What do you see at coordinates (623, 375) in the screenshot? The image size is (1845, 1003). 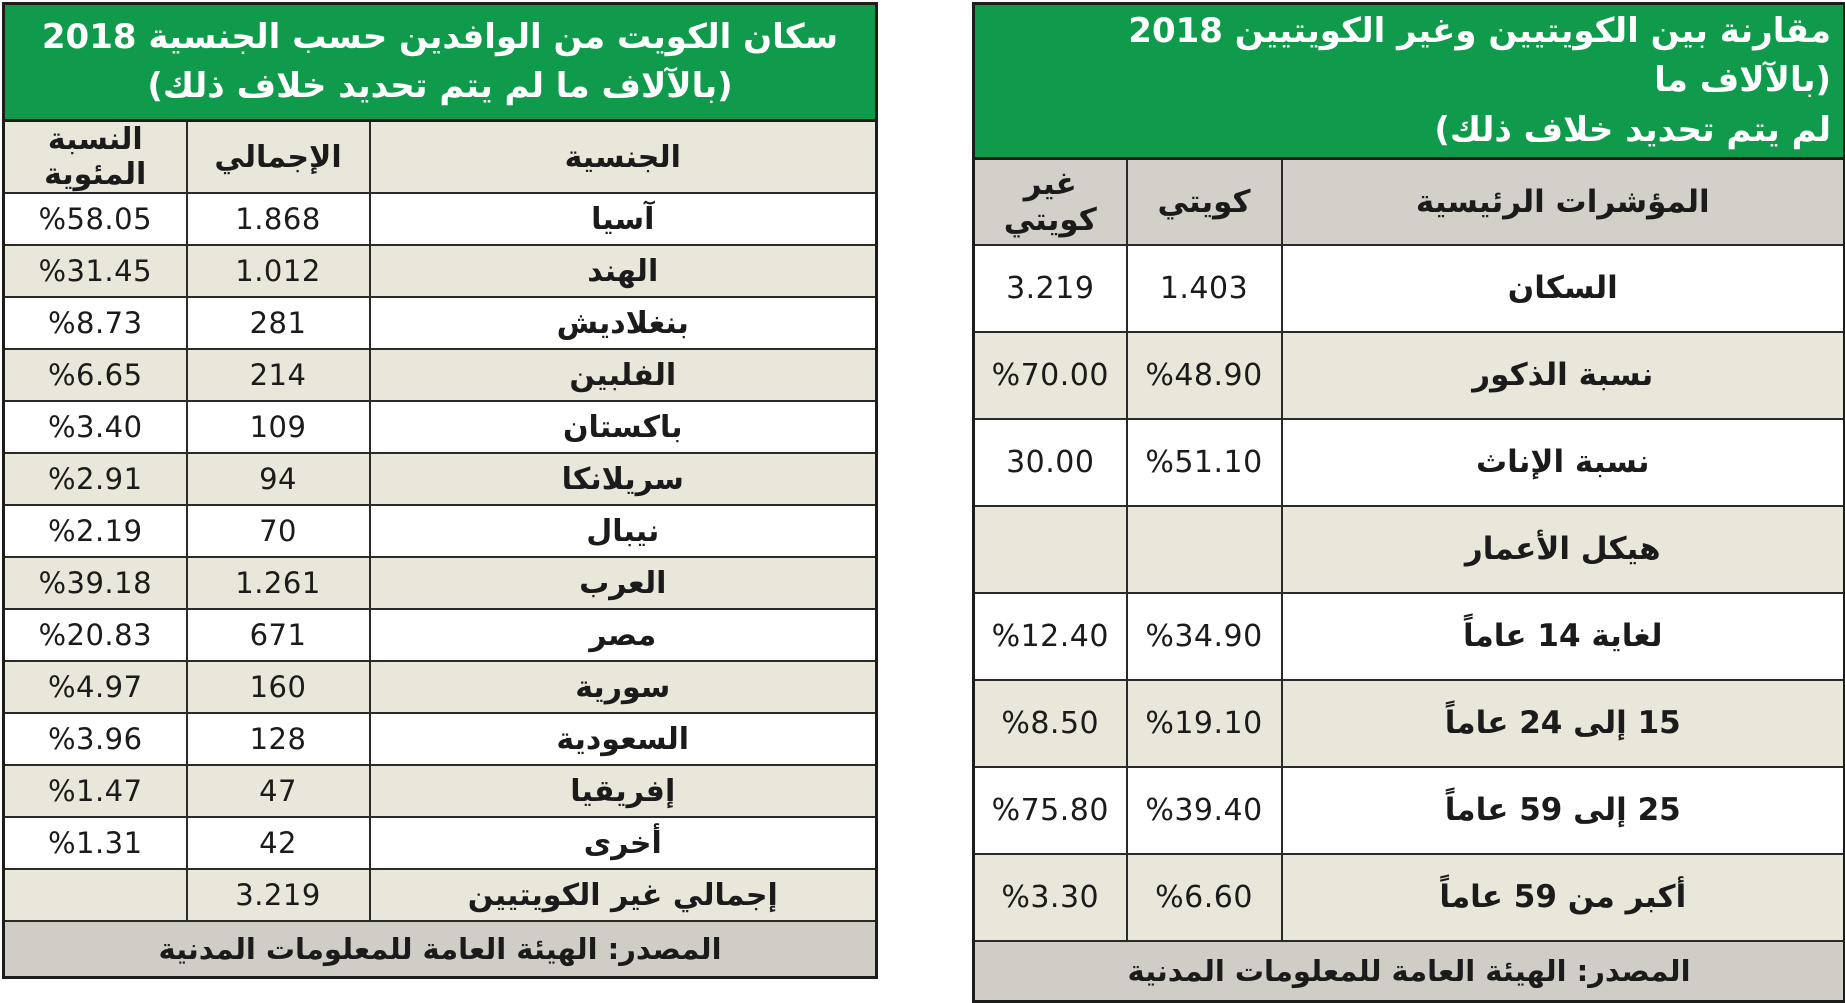 I see `nationality-cell: الفلبين` at bounding box center [623, 375].